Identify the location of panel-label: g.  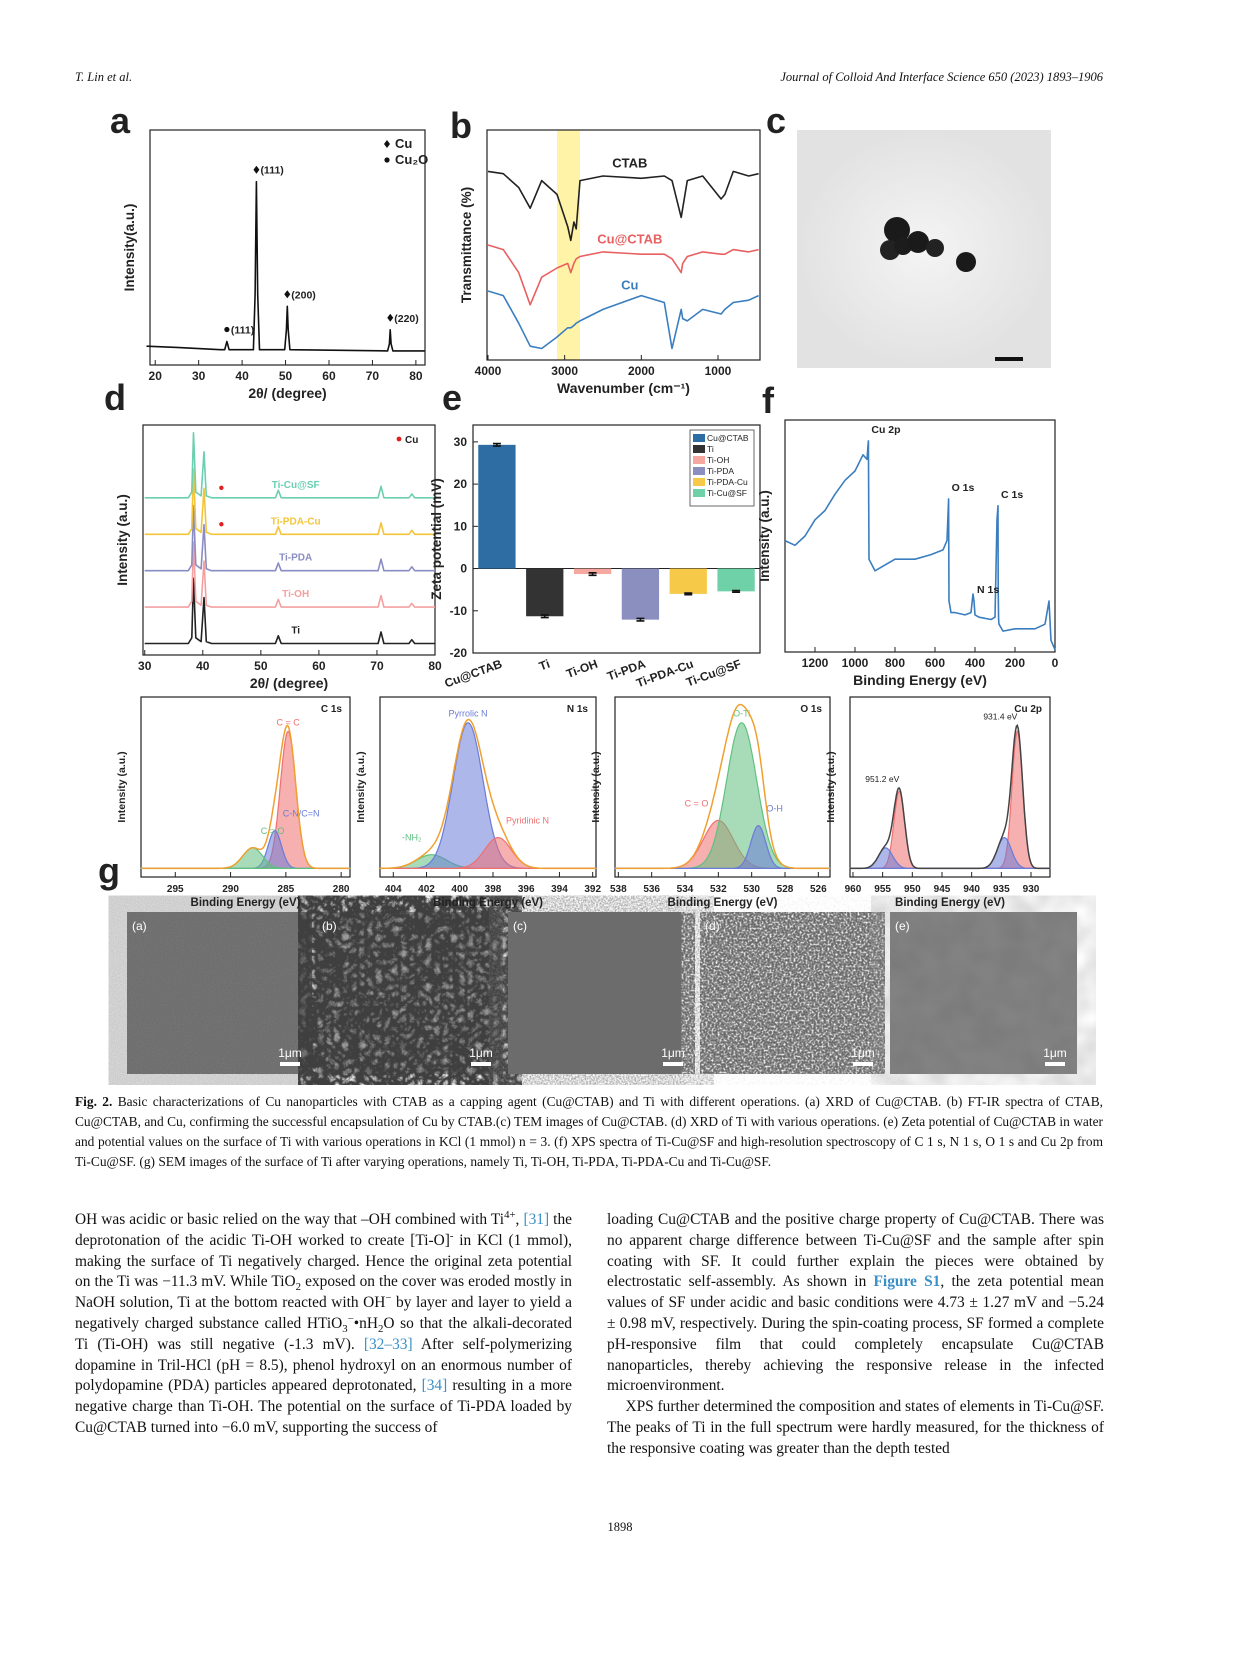
(109, 870).